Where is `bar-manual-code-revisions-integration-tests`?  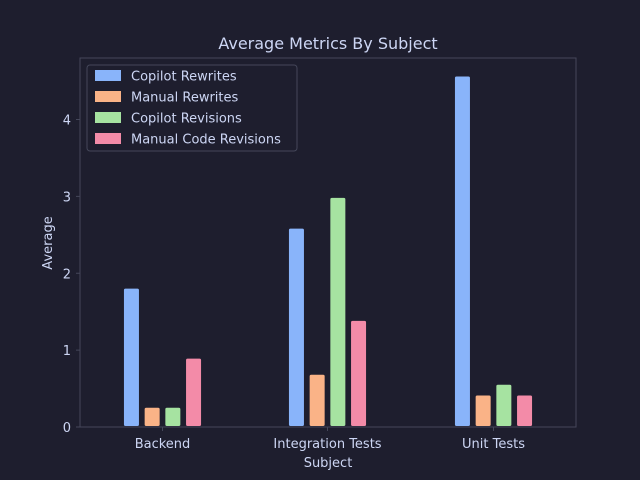 bar-manual-code-revisions-integration-tests is located at coordinates (359, 373).